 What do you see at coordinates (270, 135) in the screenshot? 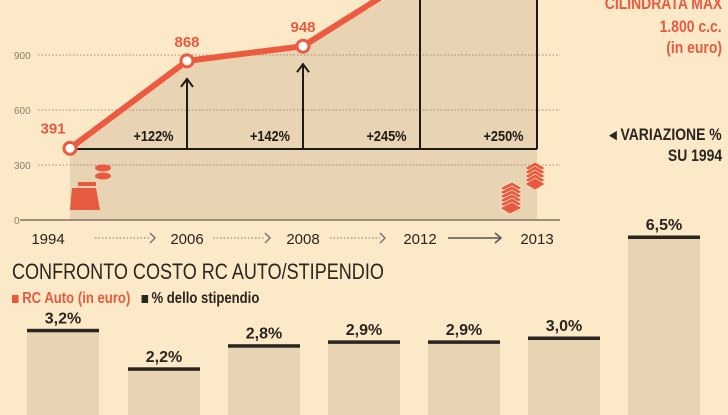
I see `variation-label-2008: +142%` at bounding box center [270, 135].